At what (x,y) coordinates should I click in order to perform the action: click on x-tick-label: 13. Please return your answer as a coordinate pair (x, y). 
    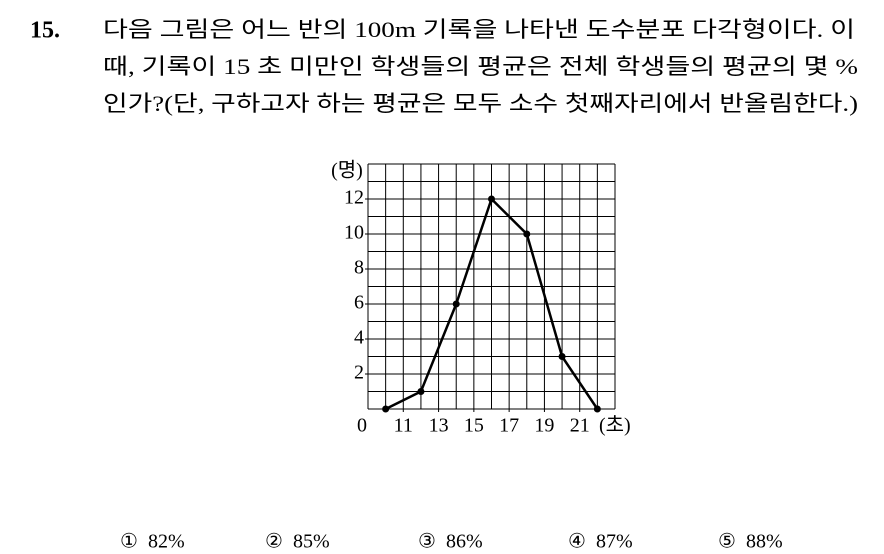
    Looking at the image, I should click on (439, 426).